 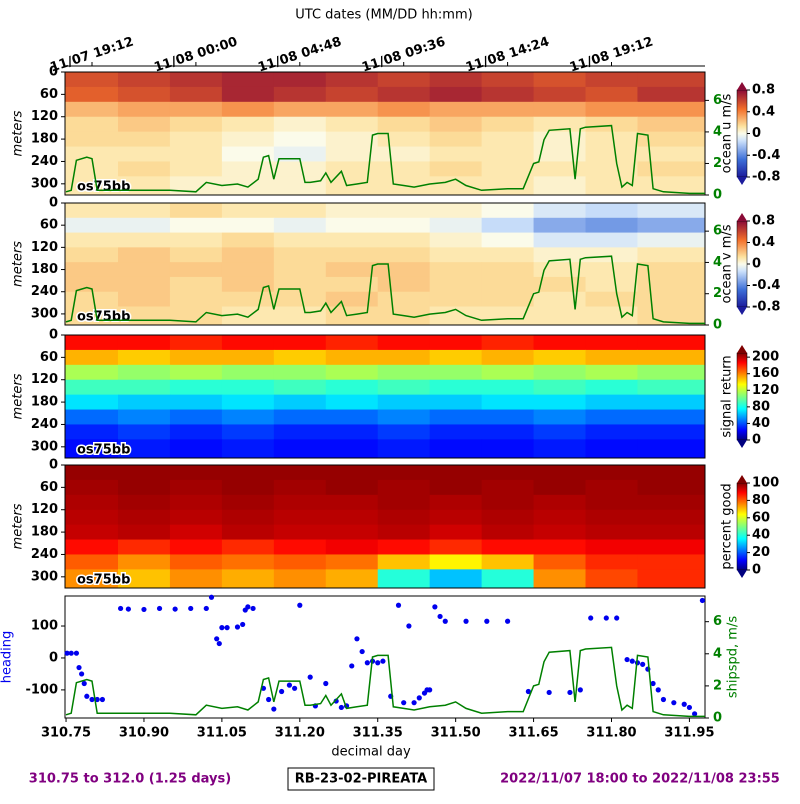 I want to click on y-tick-label: 0, so click(x=53, y=335).